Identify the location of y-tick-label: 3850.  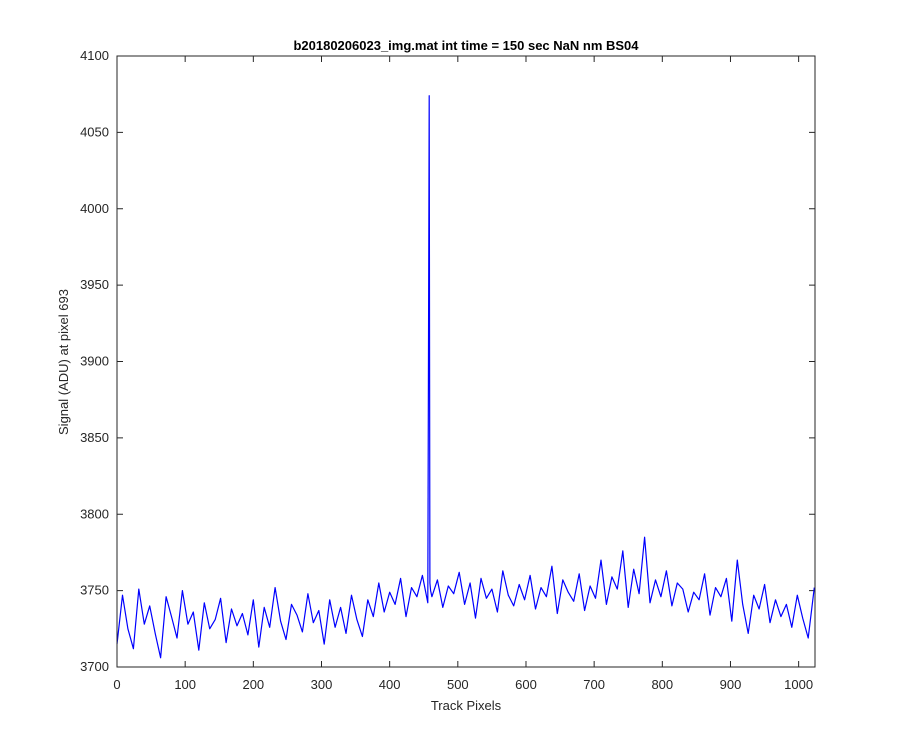
(94, 437).